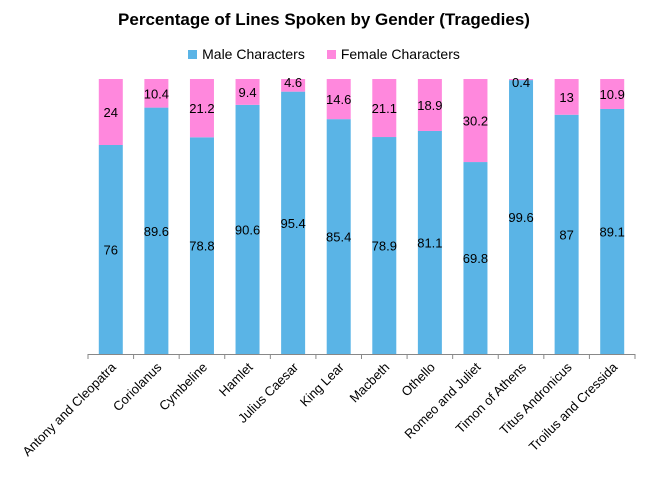 This screenshot has height=488, width=648. I want to click on data-label-male: 99.6, so click(520, 217).